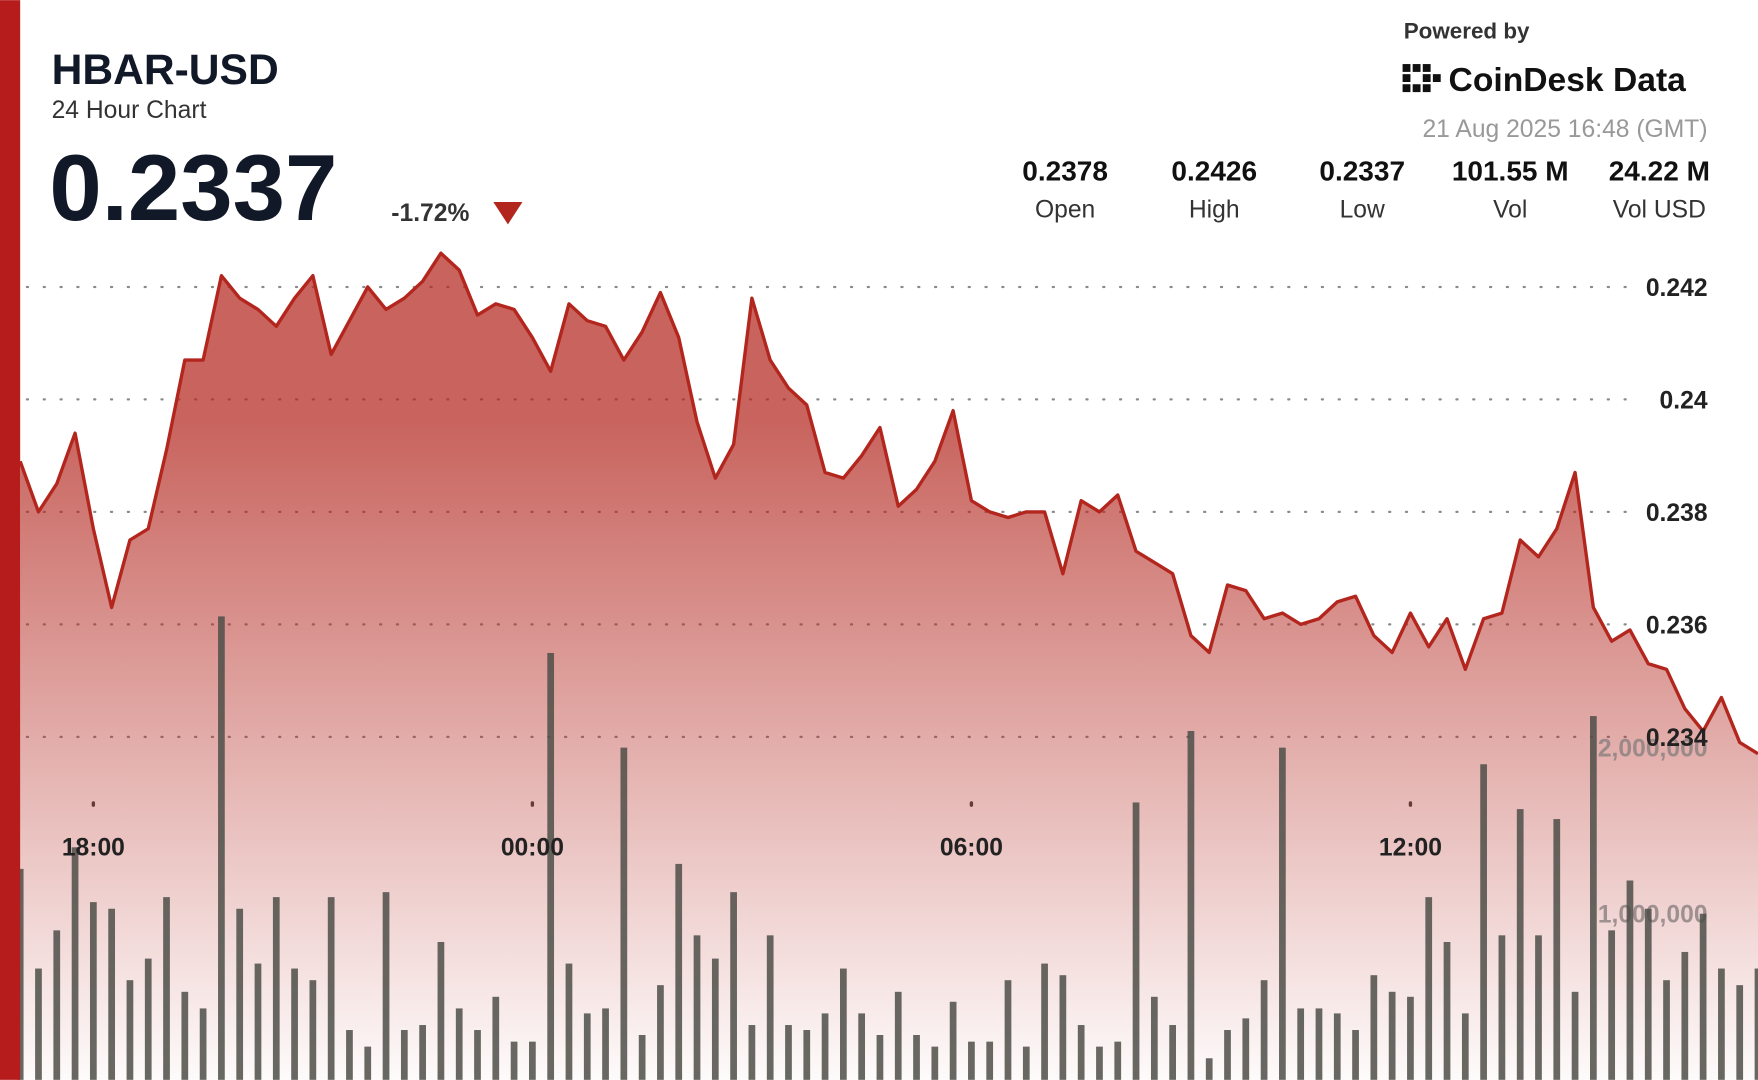 This screenshot has width=1758, height=1080. I want to click on y-tick-label: 0.242, so click(1677, 288).